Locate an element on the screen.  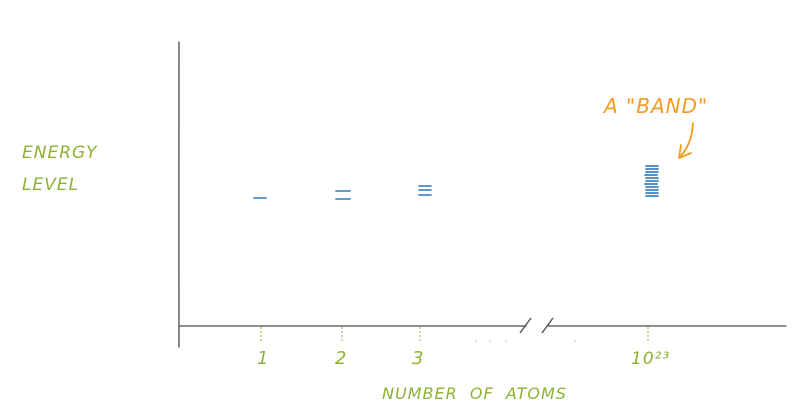
x-axis-faint-dots is located at coordinates (525, 341).